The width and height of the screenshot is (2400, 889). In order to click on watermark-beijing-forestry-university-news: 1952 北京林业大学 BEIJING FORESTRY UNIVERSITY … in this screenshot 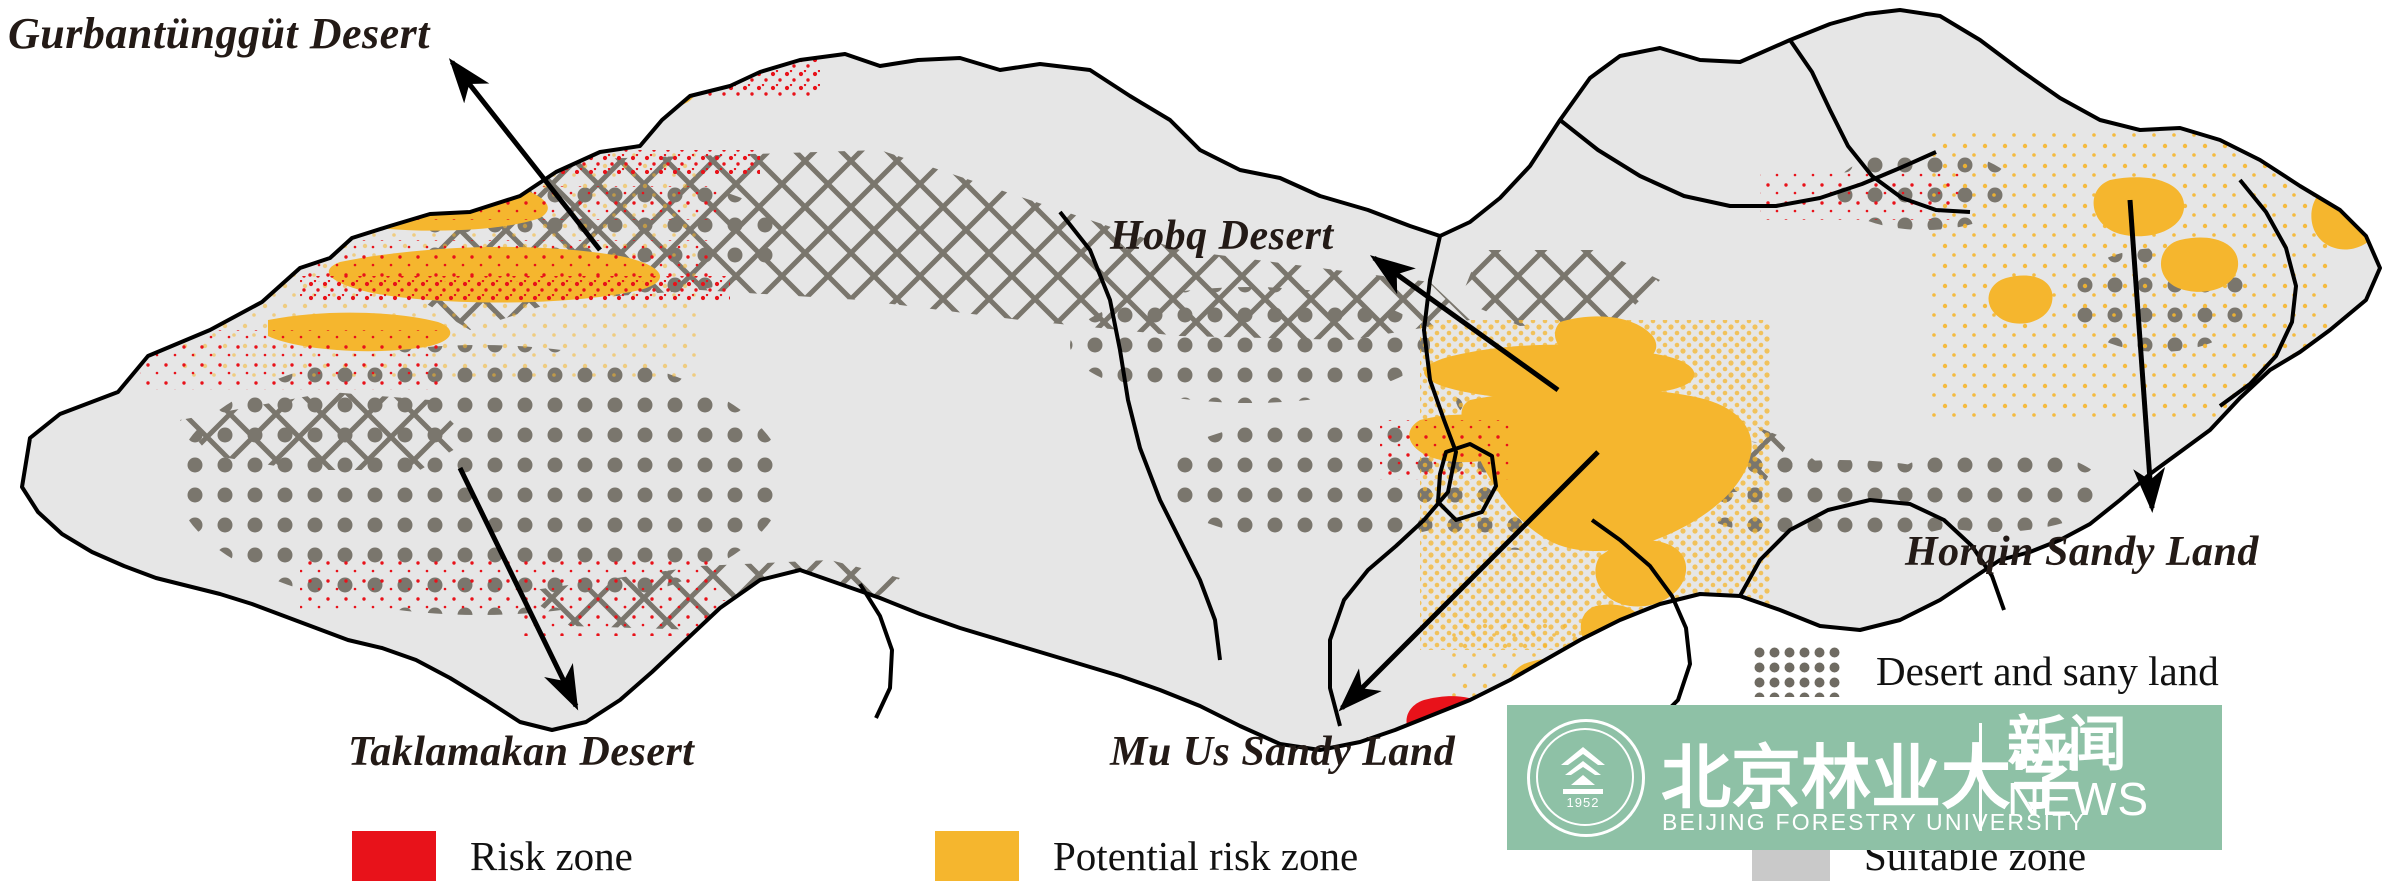, I will do `click(1864, 777)`.